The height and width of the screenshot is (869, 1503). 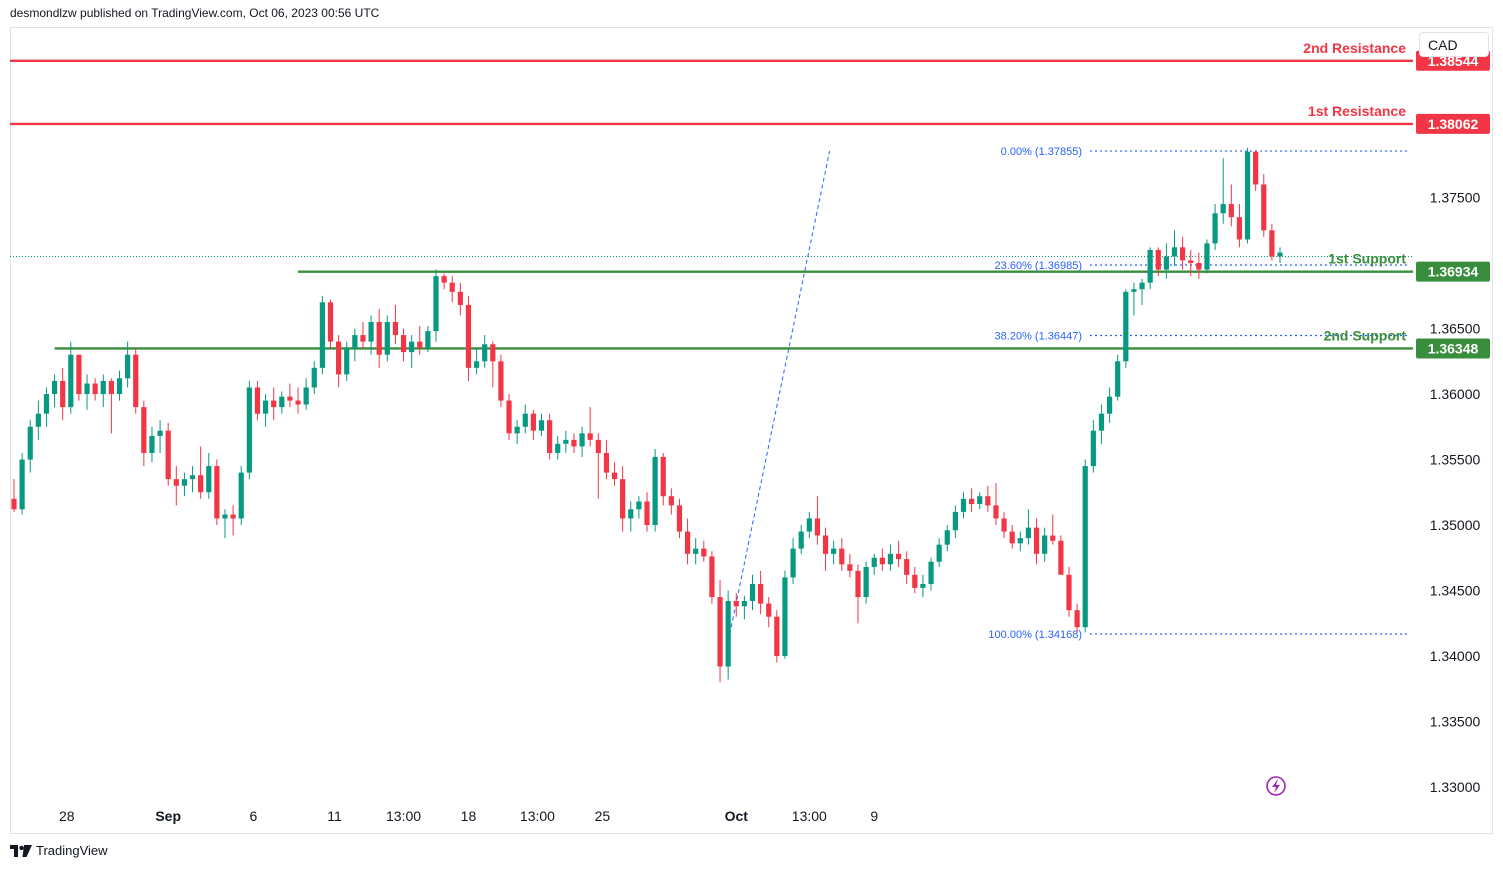 What do you see at coordinates (59, 850) in the screenshot?
I see `tradingview-logo: TradingView` at bounding box center [59, 850].